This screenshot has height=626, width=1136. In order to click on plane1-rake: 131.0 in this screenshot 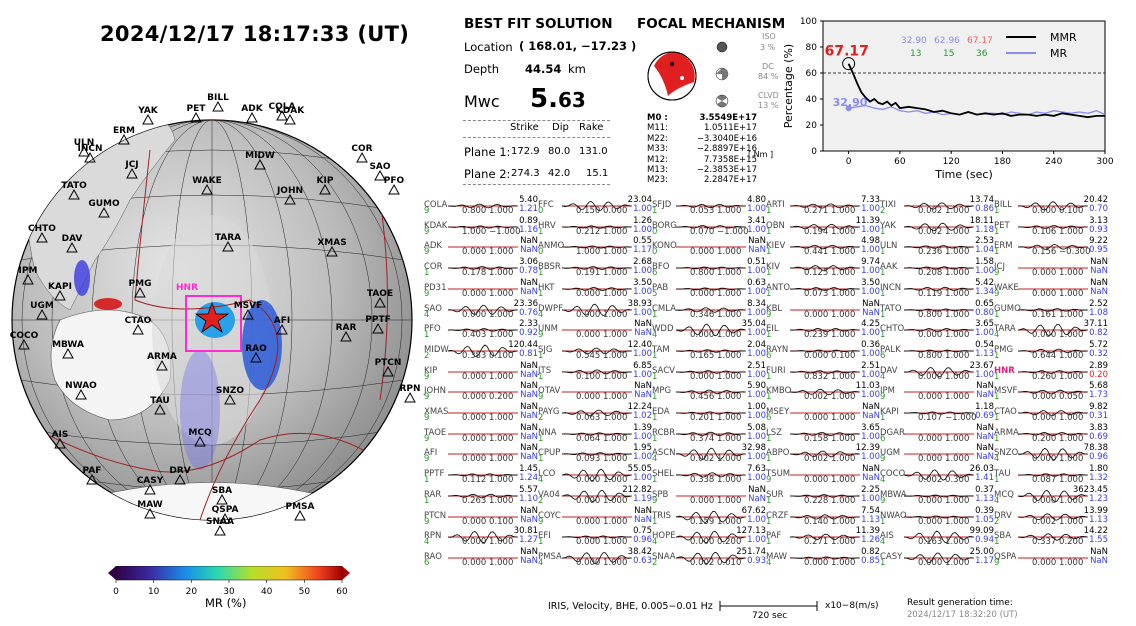, I will do `click(593, 151)`.